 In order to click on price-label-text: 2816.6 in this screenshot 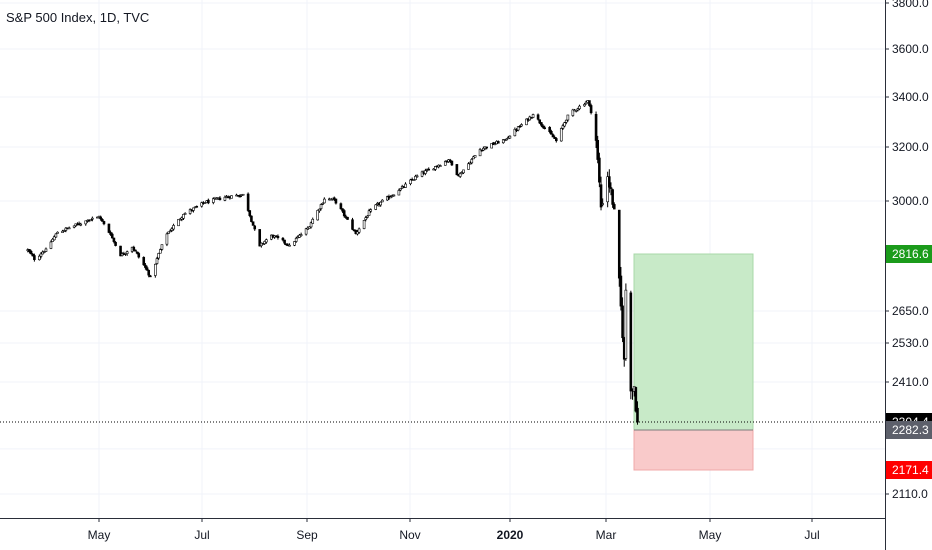, I will do `click(910, 254)`.